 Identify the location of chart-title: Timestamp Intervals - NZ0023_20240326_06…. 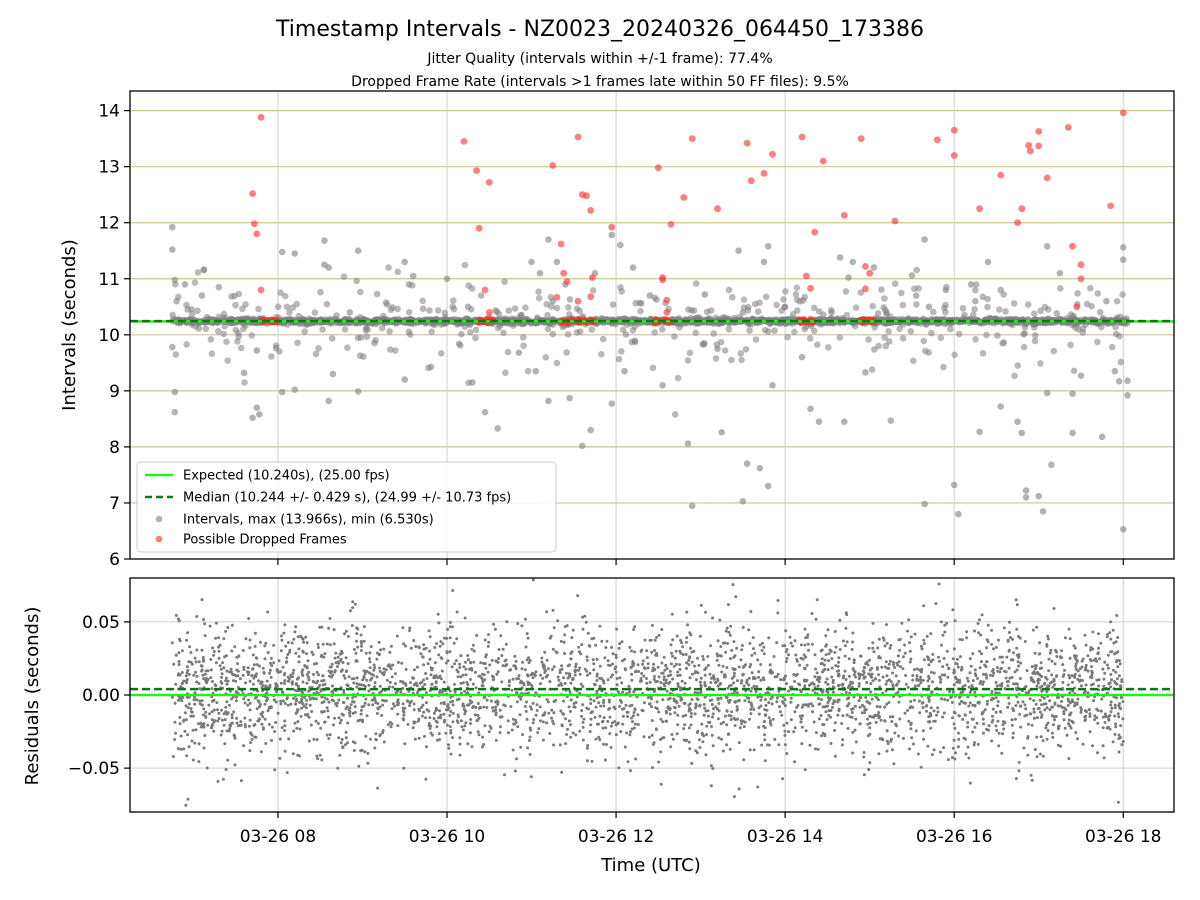
(599, 29).